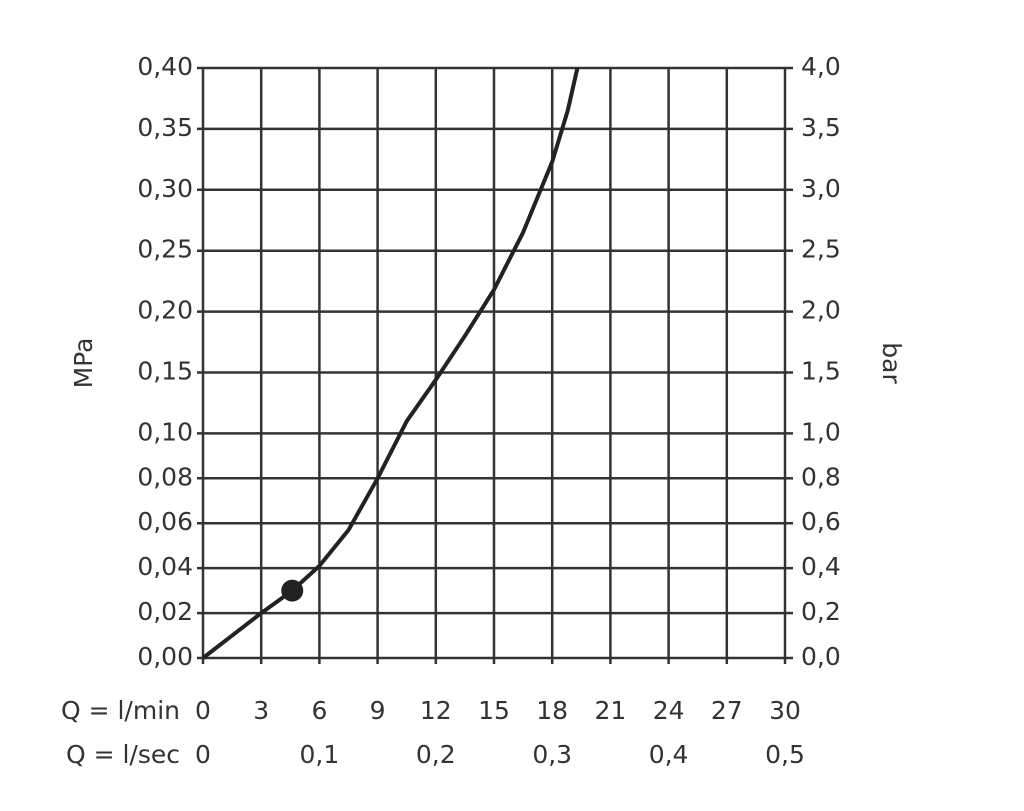  What do you see at coordinates (165, 431) in the screenshot?
I see `y-tick-label: 0,10` at bounding box center [165, 431].